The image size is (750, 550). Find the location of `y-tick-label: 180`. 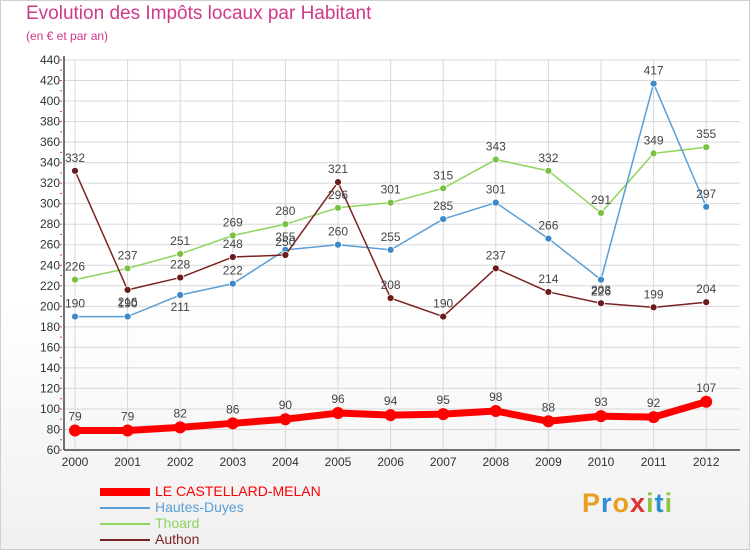

y-tick-label: 180 is located at coordinates (50, 327).